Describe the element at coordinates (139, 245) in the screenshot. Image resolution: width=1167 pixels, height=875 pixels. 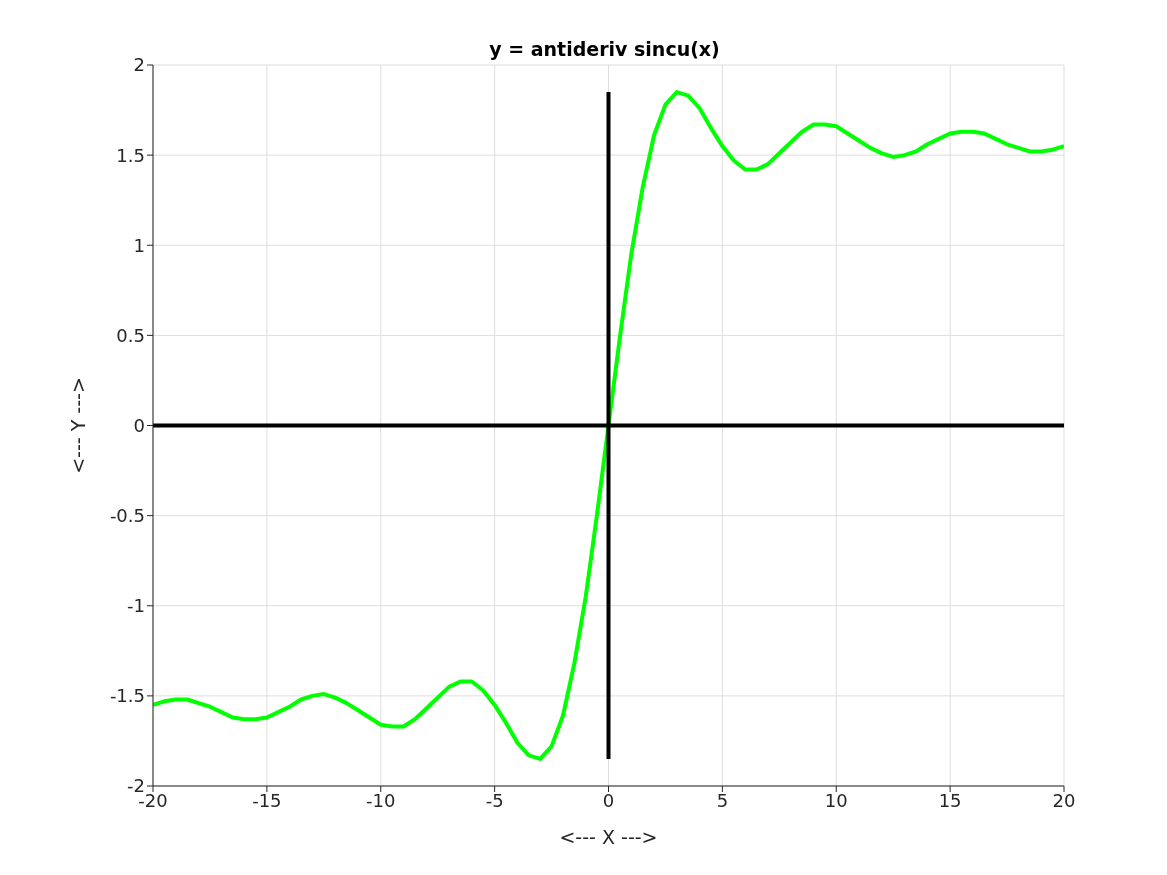
I see `y-tick-label: 1` at that location.